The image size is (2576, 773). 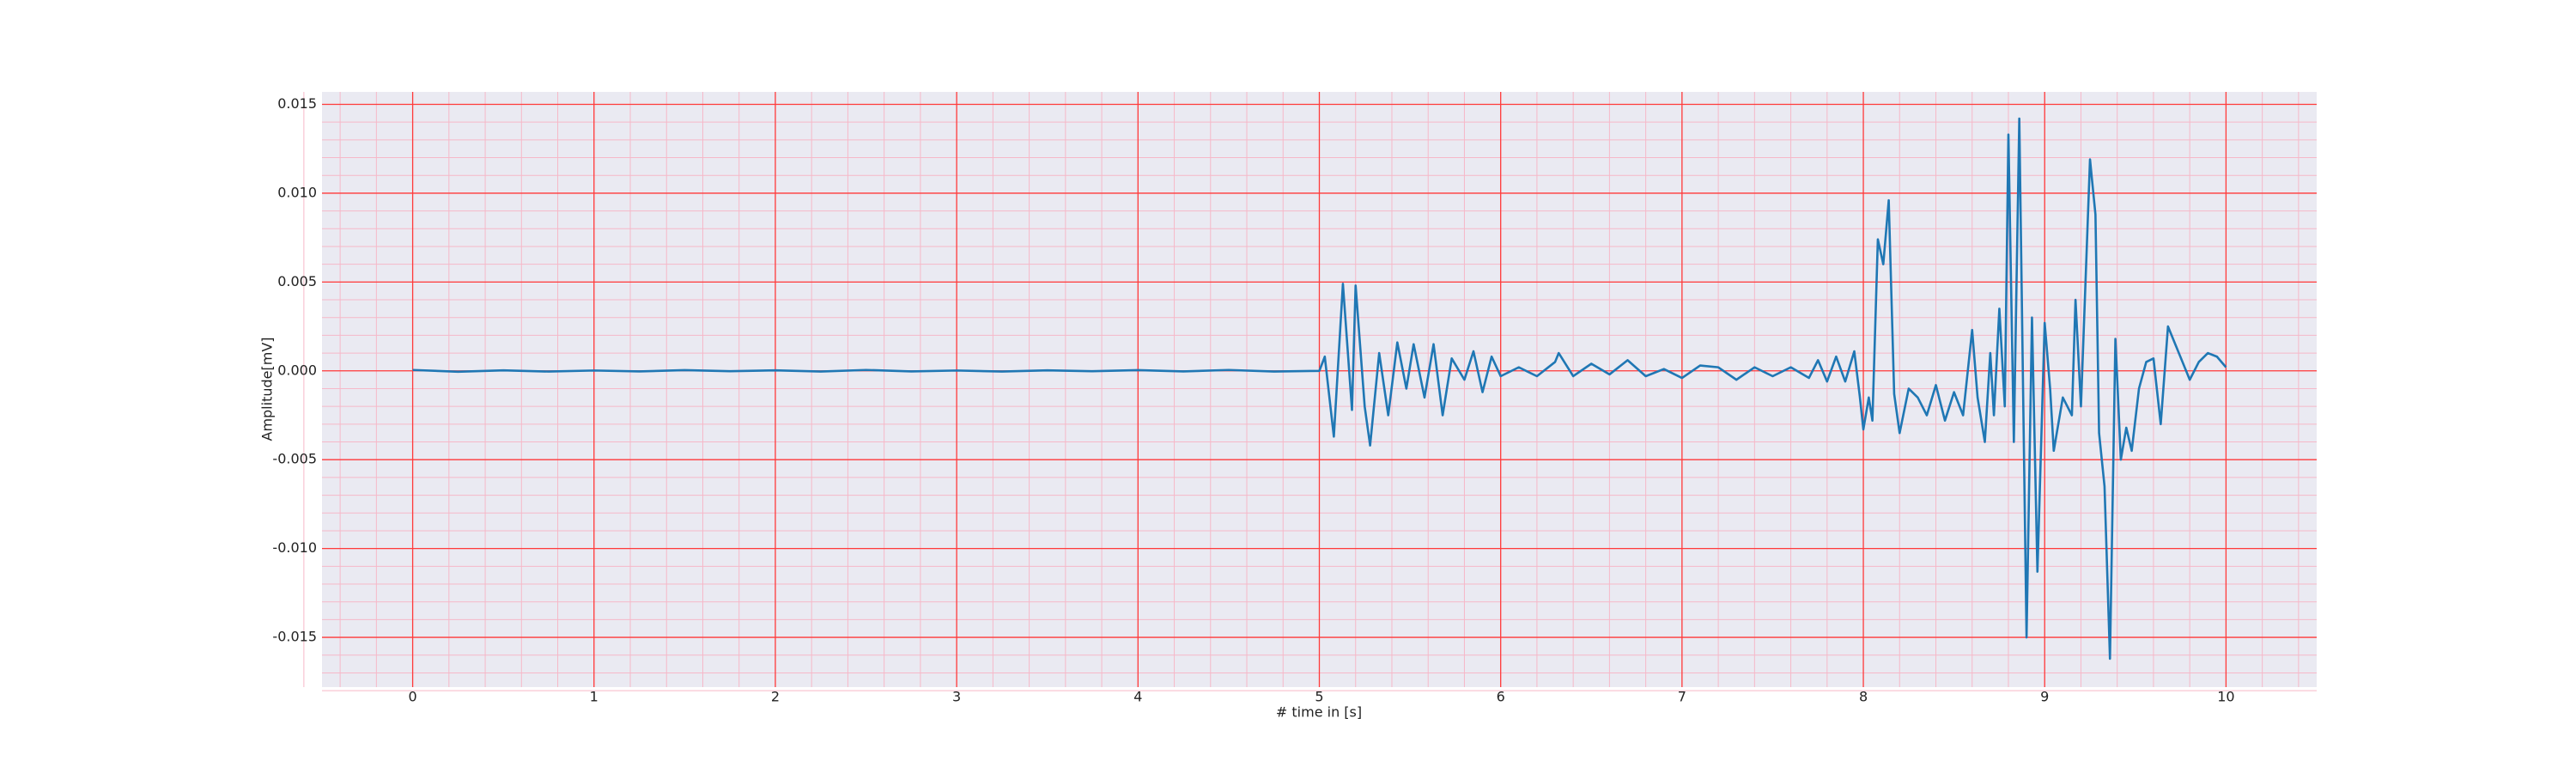 I want to click on y-axis-label: Amplitude[mV], so click(x=268, y=389).